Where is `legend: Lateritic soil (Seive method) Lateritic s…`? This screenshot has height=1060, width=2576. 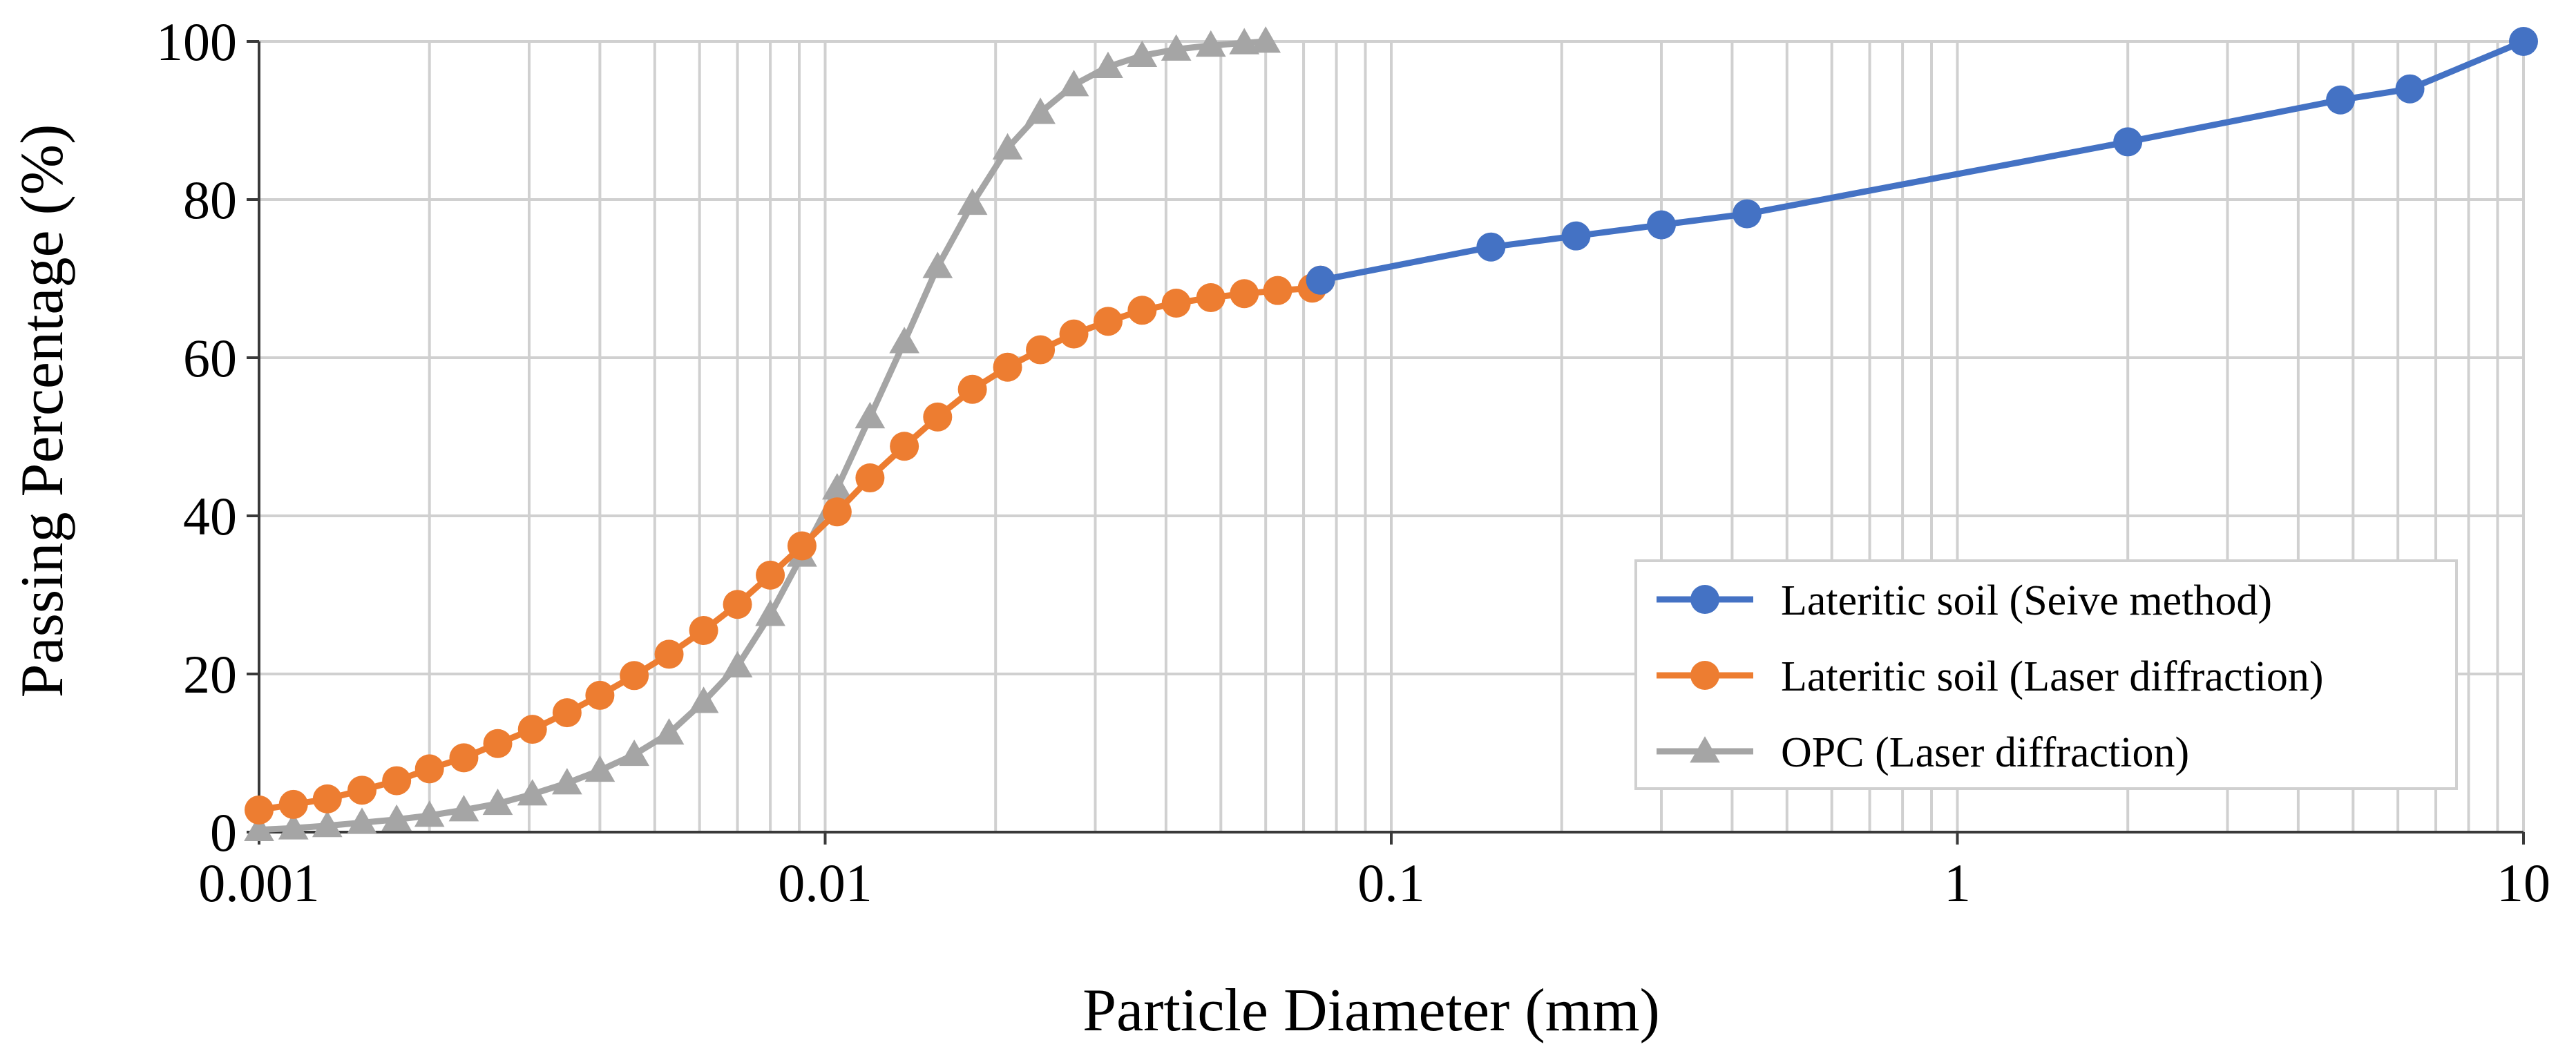
legend: Lateritic soil (Seive method) Lateritic s… is located at coordinates (2046, 674).